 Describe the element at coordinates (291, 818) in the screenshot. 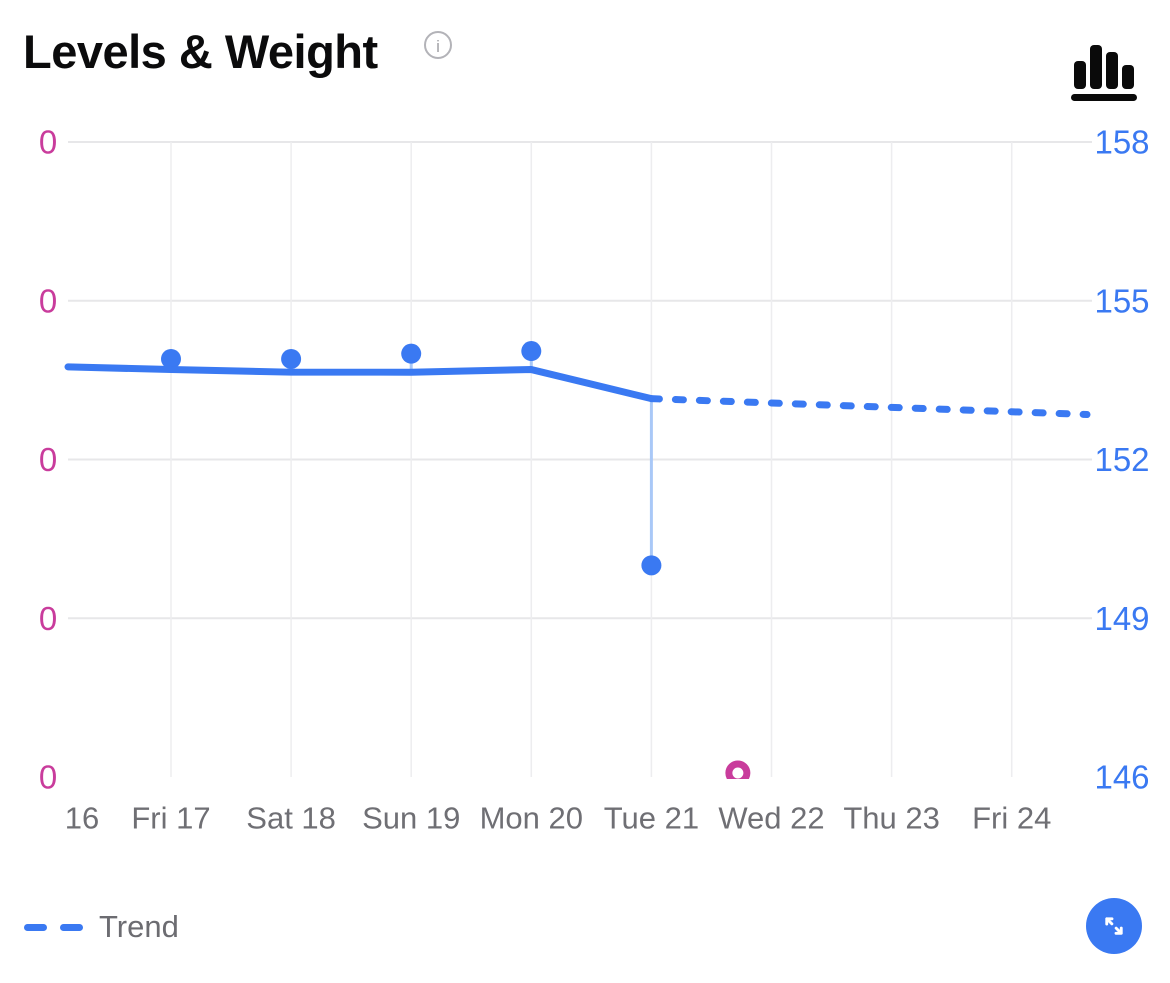

I see `x-axis-label: Sat 18` at that location.